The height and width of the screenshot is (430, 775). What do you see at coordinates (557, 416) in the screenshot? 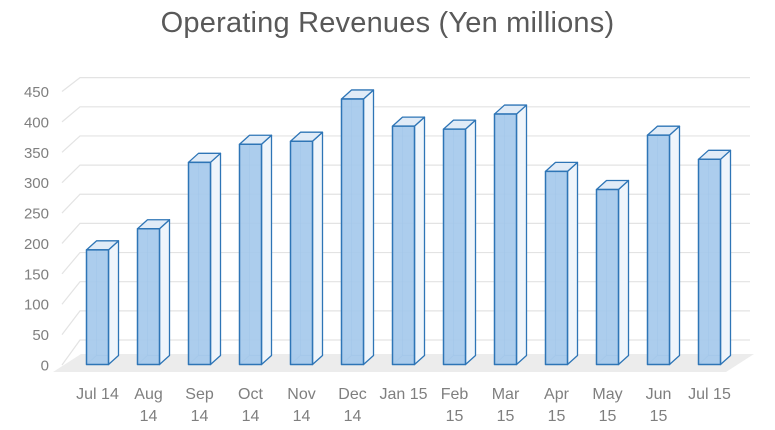
I see `x-tick-label-apr-15-line2: 15` at bounding box center [557, 416].